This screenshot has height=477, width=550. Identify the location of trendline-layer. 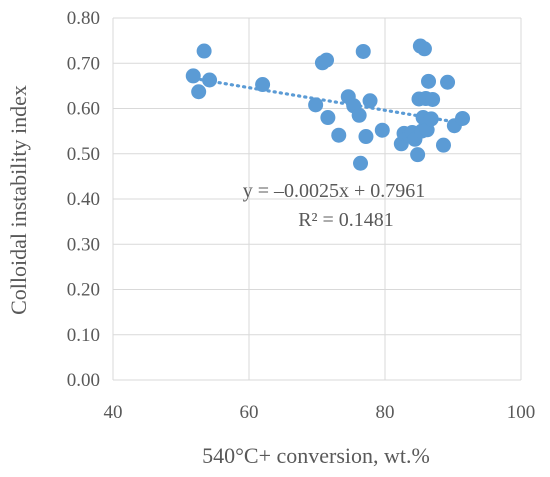
(329, 100).